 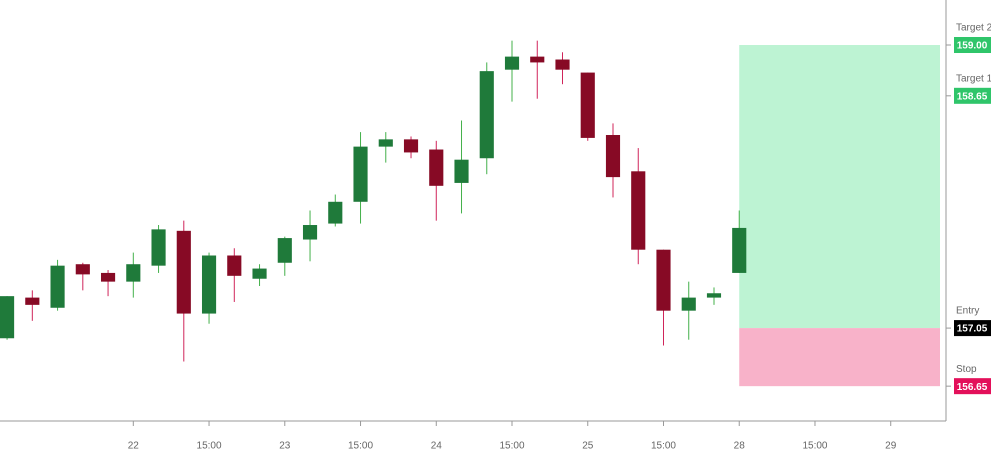 What do you see at coordinates (839, 187) in the screenshot?
I see `profit-zone` at bounding box center [839, 187].